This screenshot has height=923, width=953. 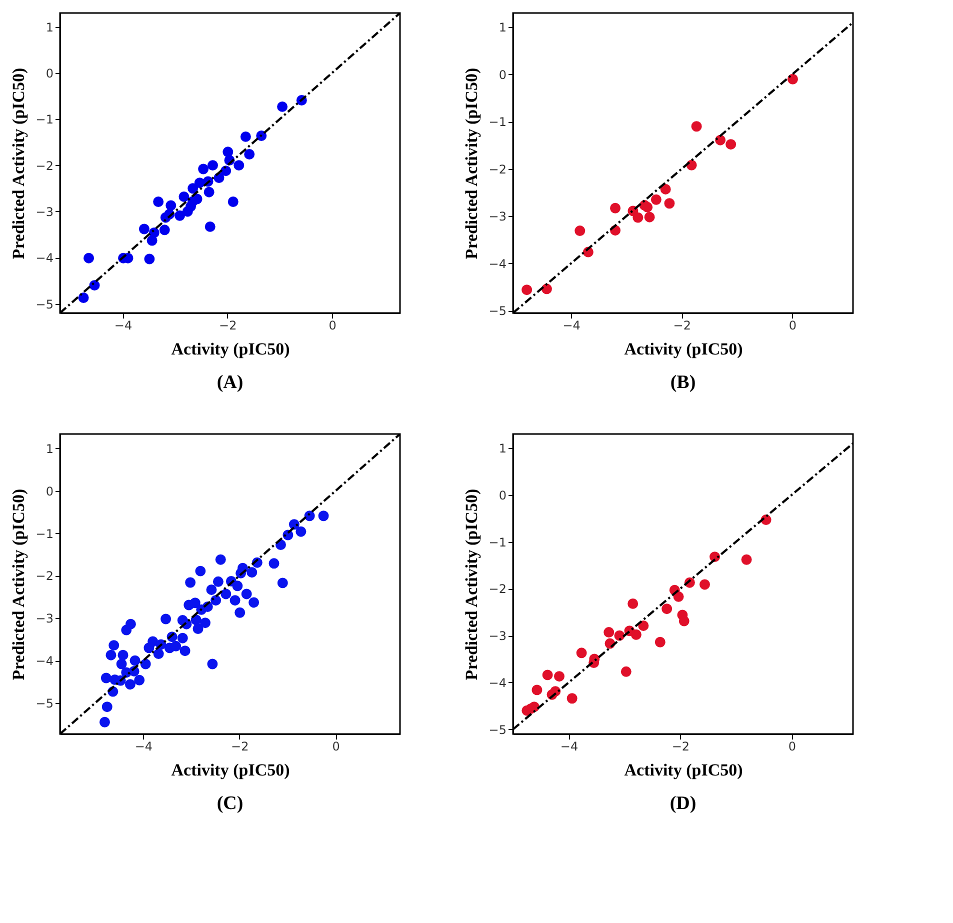 What do you see at coordinates (230, 382) in the screenshot?
I see `text: (A)` at bounding box center [230, 382].